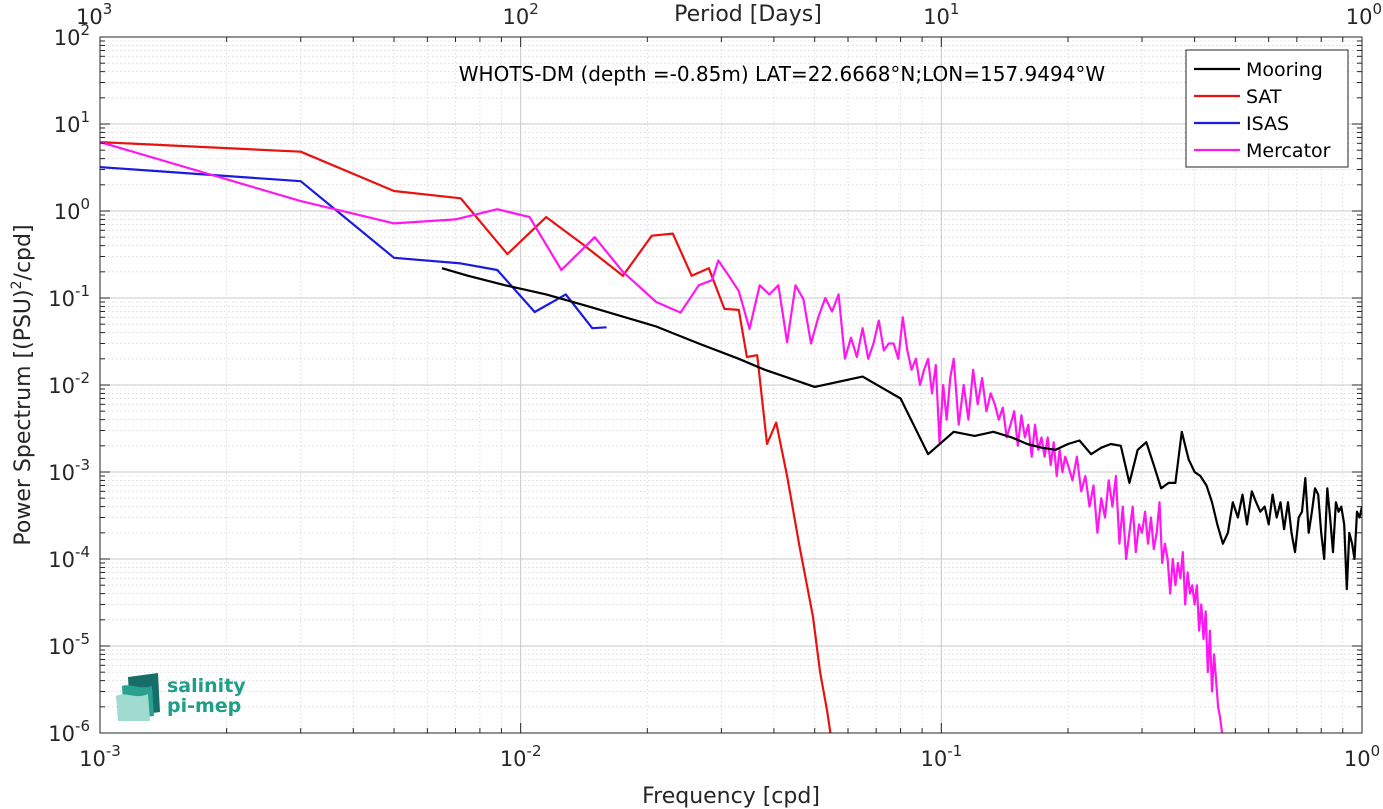  I want to click on x-tick-label: 10⁻³, so click(100, 756).